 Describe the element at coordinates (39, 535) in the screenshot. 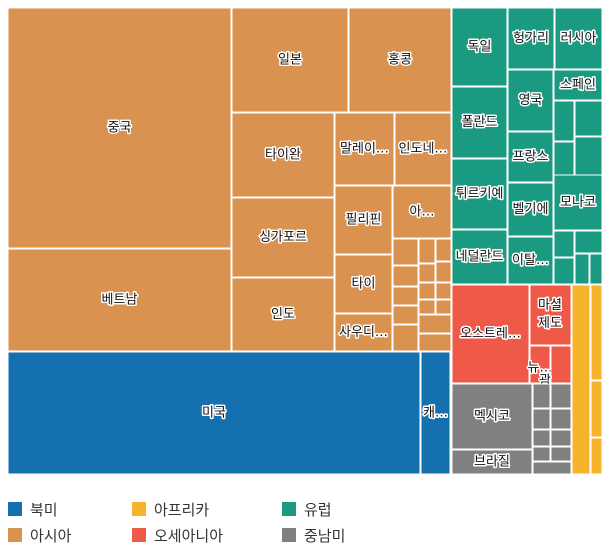

I see `legend-item-asia: 아시아` at that location.